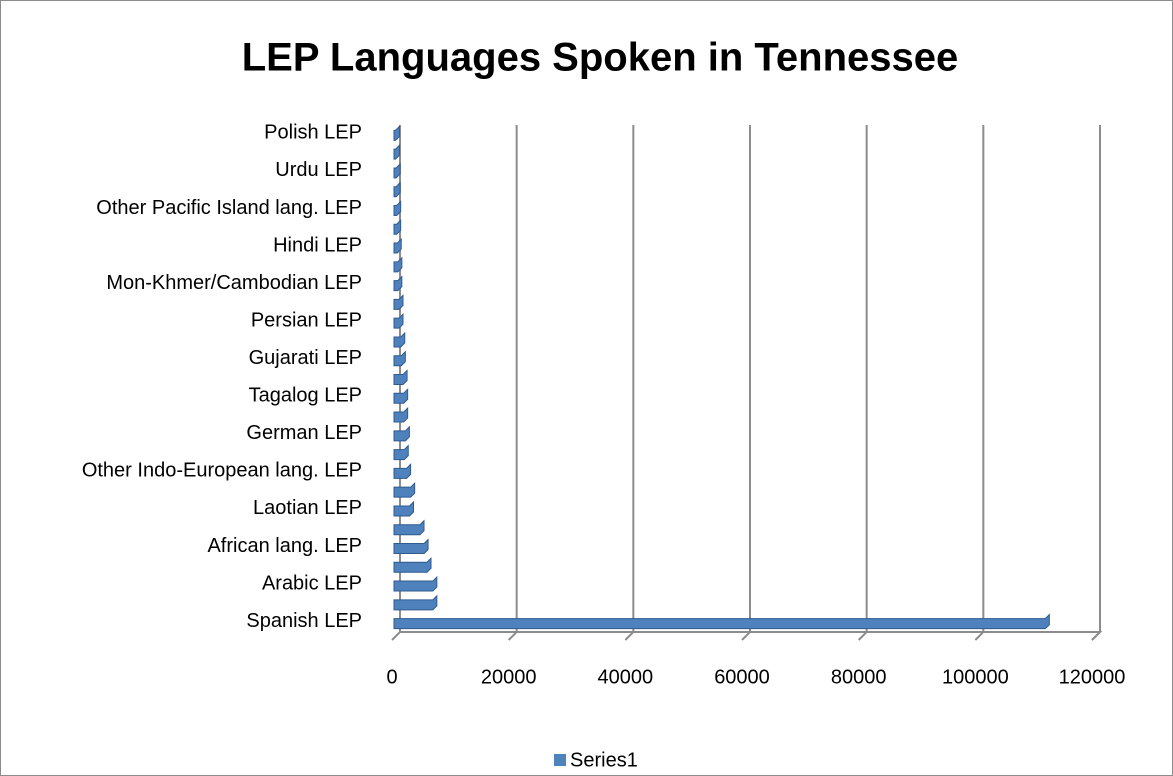  Describe the element at coordinates (305, 358) in the screenshot. I see `y-tick-label: Gujarati LEP` at that location.